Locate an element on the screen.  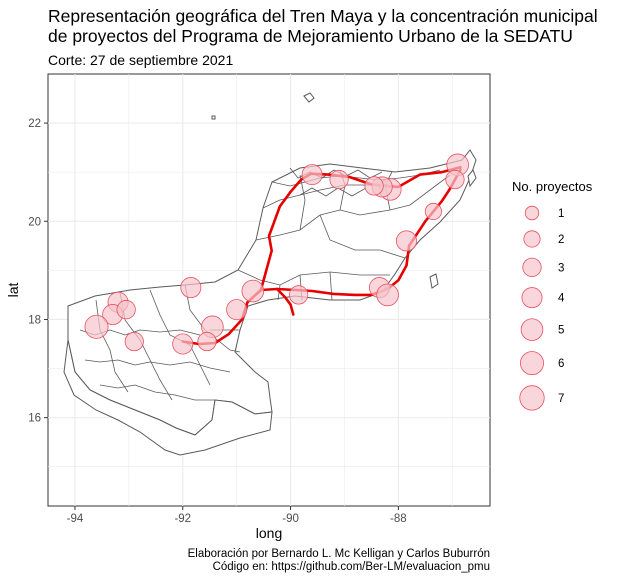
legend-title: No. proyectos is located at coordinates (552, 186).